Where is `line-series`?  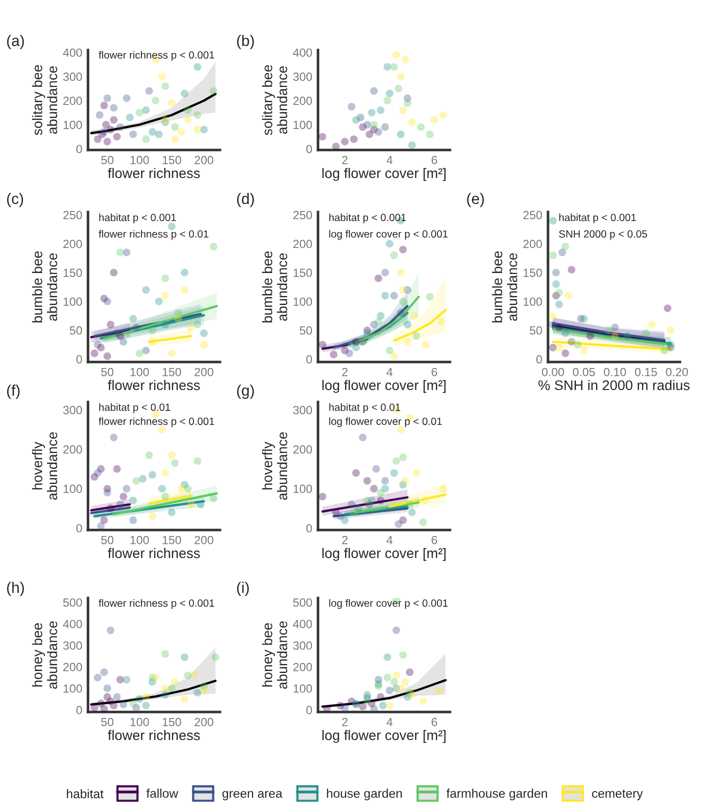
line-series is located at coordinates (419, 325).